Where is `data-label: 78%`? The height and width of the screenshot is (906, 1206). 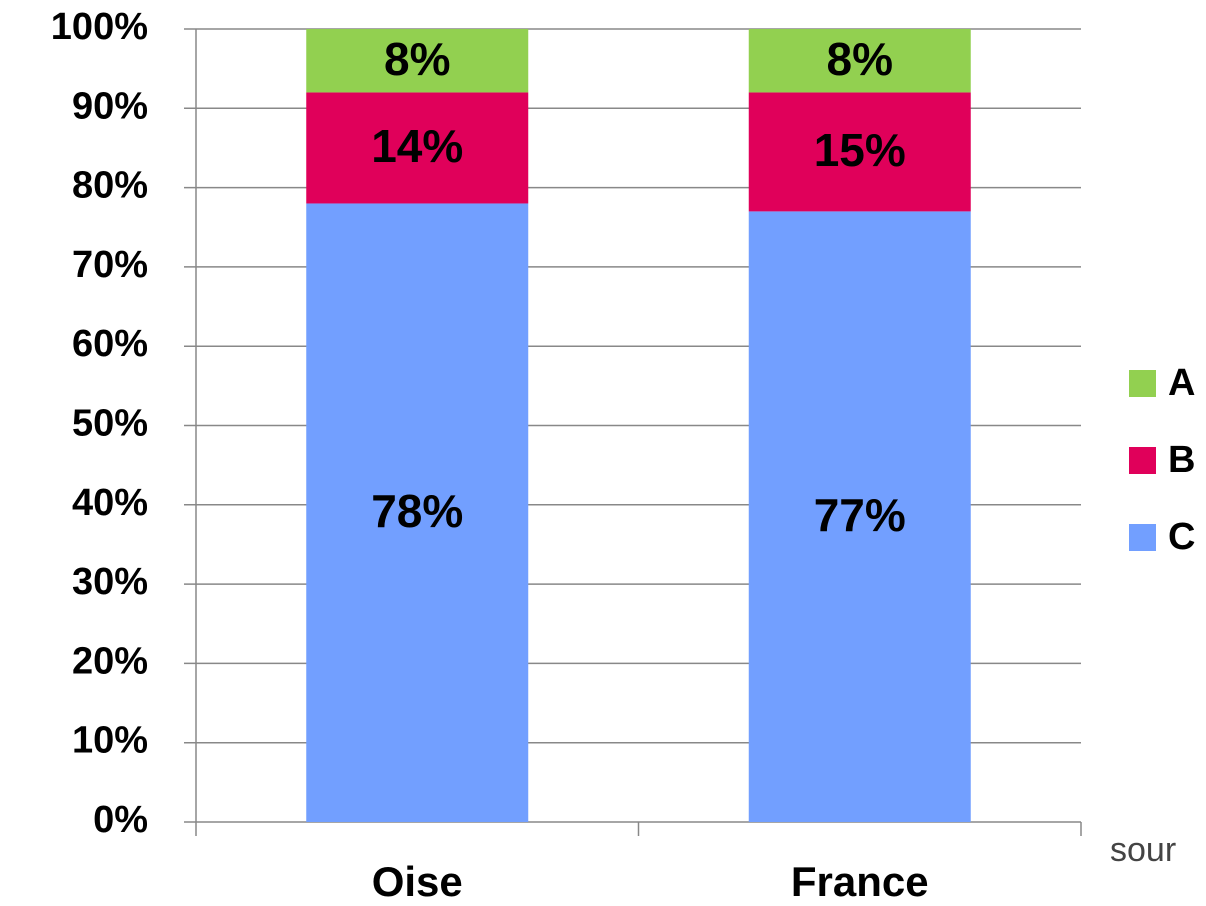 data-label: 78% is located at coordinates (417, 511).